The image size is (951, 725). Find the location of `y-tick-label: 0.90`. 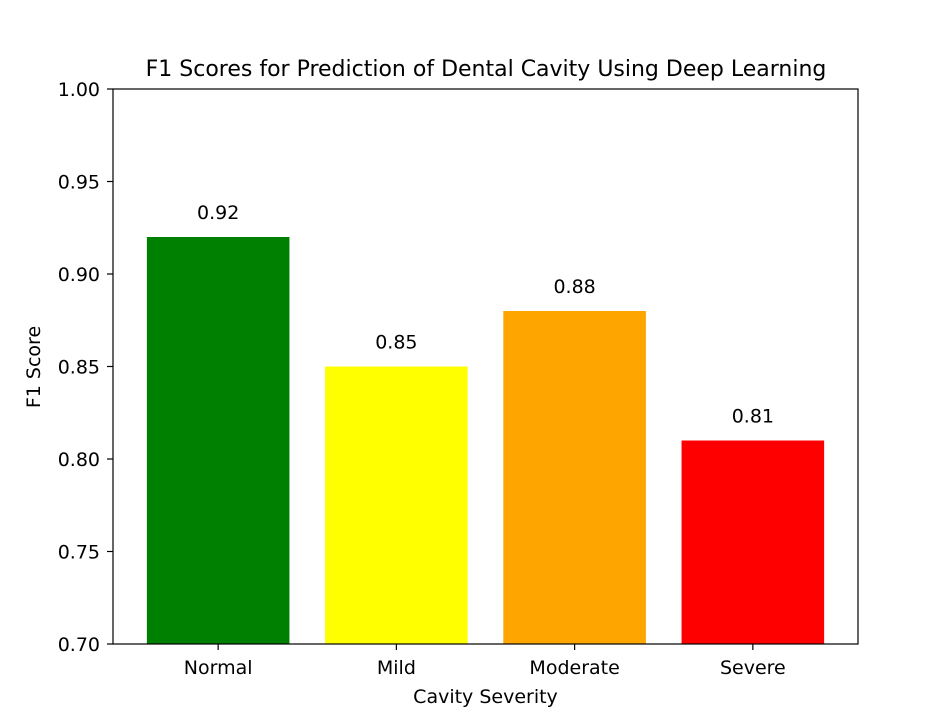

y-tick-label: 0.90 is located at coordinates (79, 275).